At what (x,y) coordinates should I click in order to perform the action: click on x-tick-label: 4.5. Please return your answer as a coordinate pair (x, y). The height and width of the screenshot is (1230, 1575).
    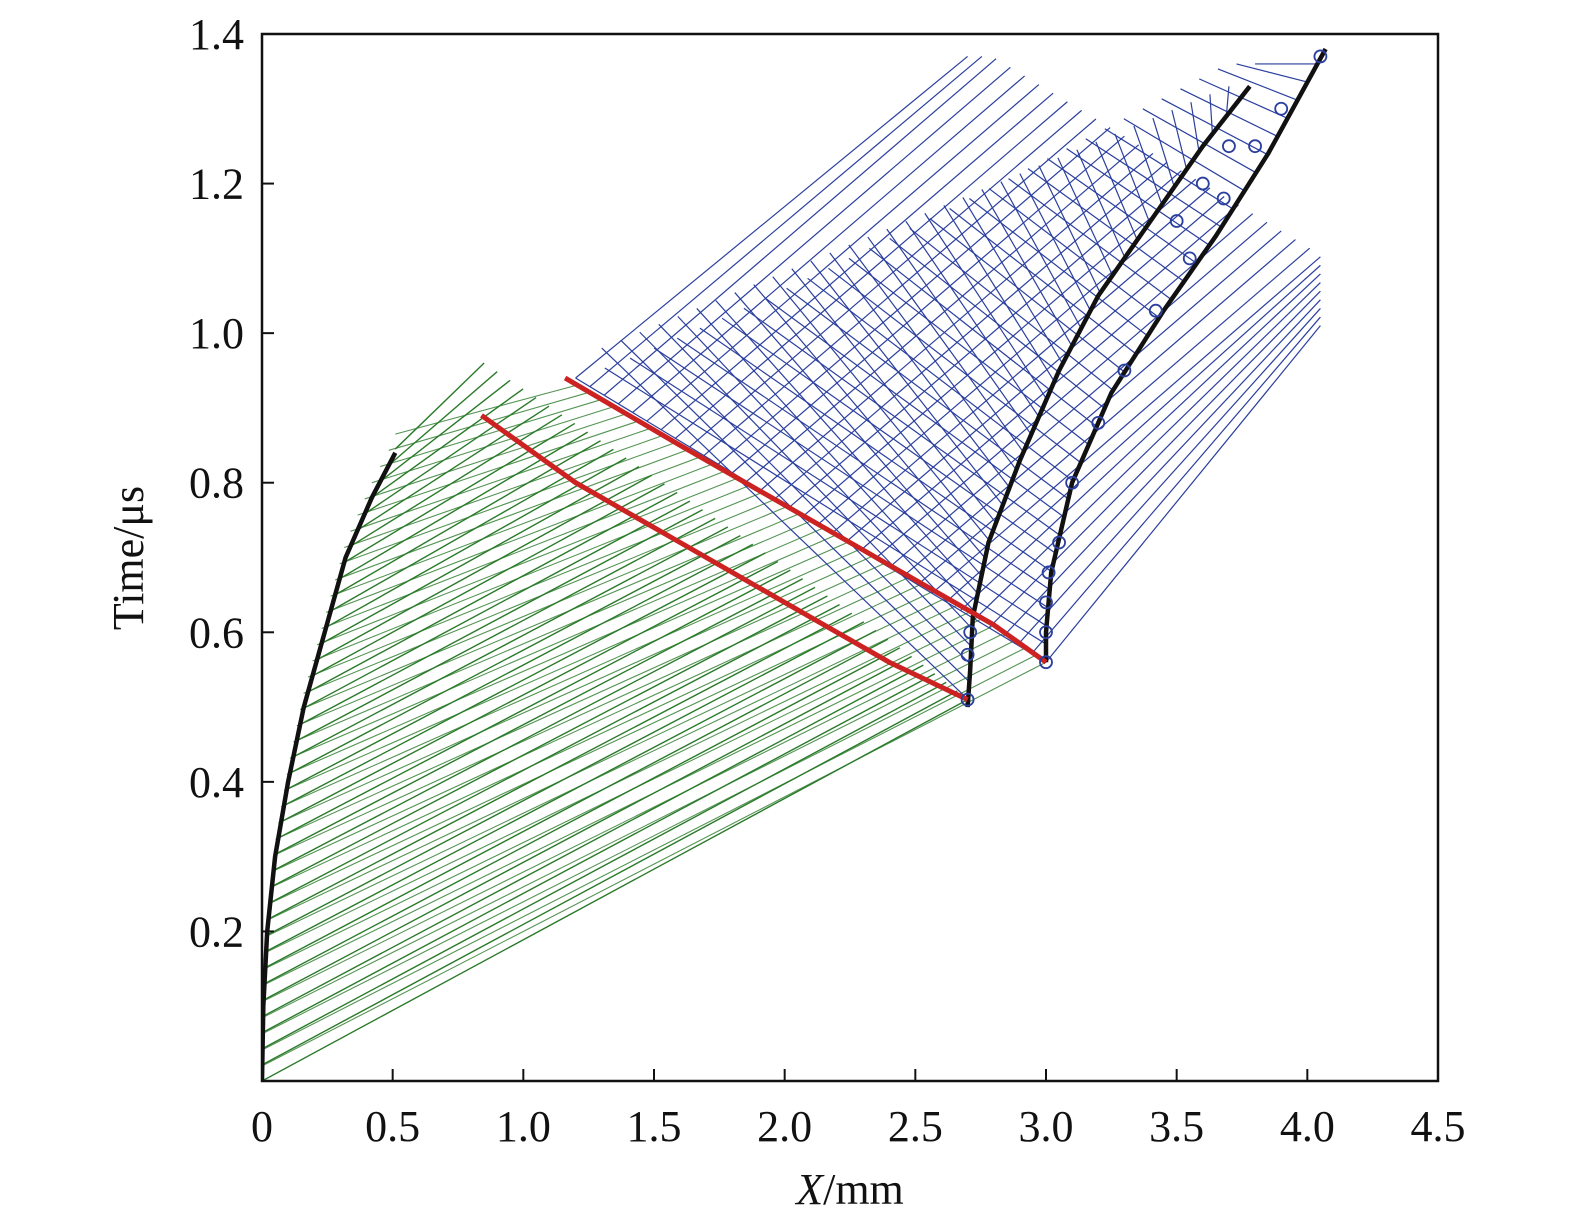
    Looking at the image, I should click on (1438, 1126).